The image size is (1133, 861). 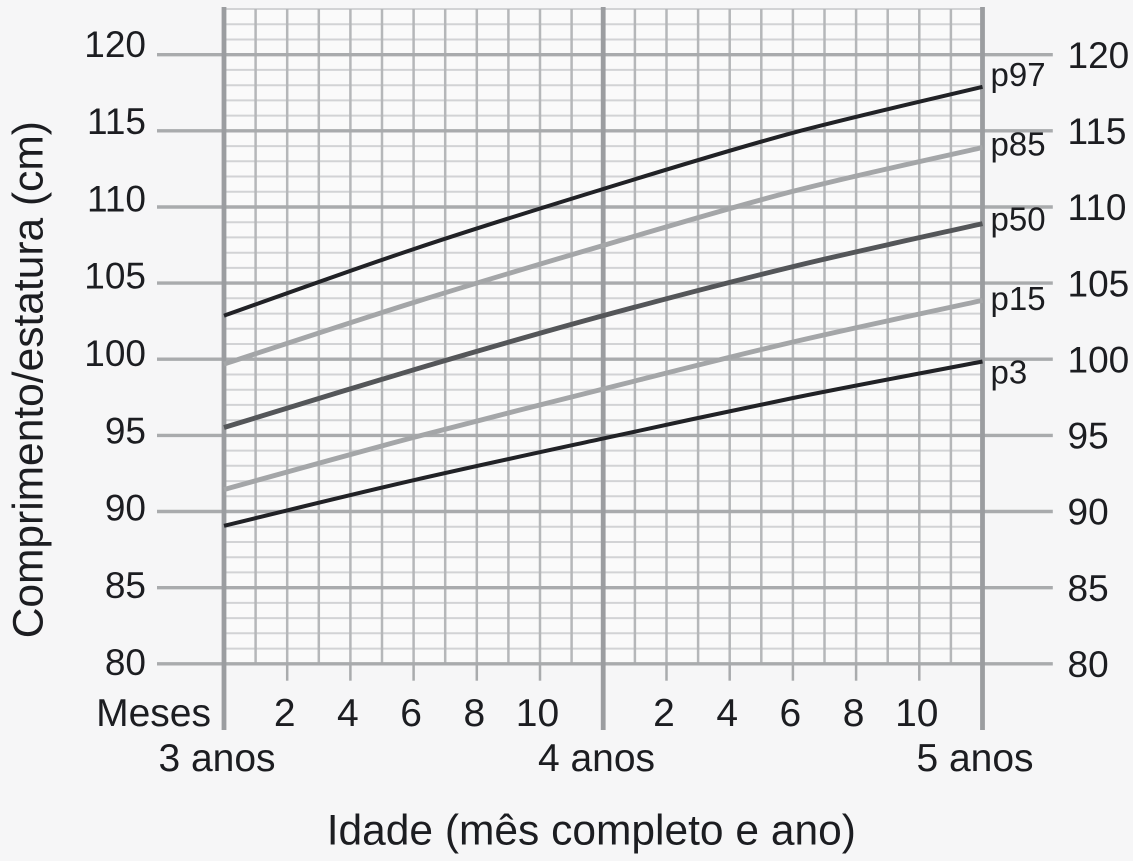 I want to click on svg-text: p50, so click(x=1018, y=219).